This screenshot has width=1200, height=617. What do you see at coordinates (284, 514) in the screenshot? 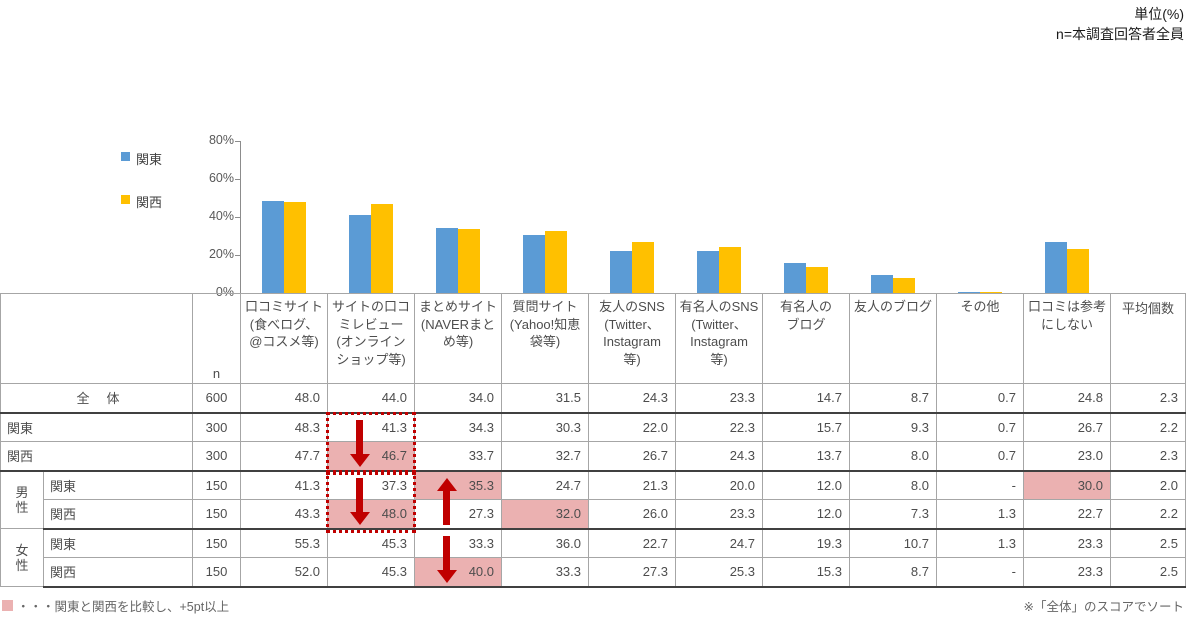
I see `value-cell: 43.3` at bounding box center [284, 514].